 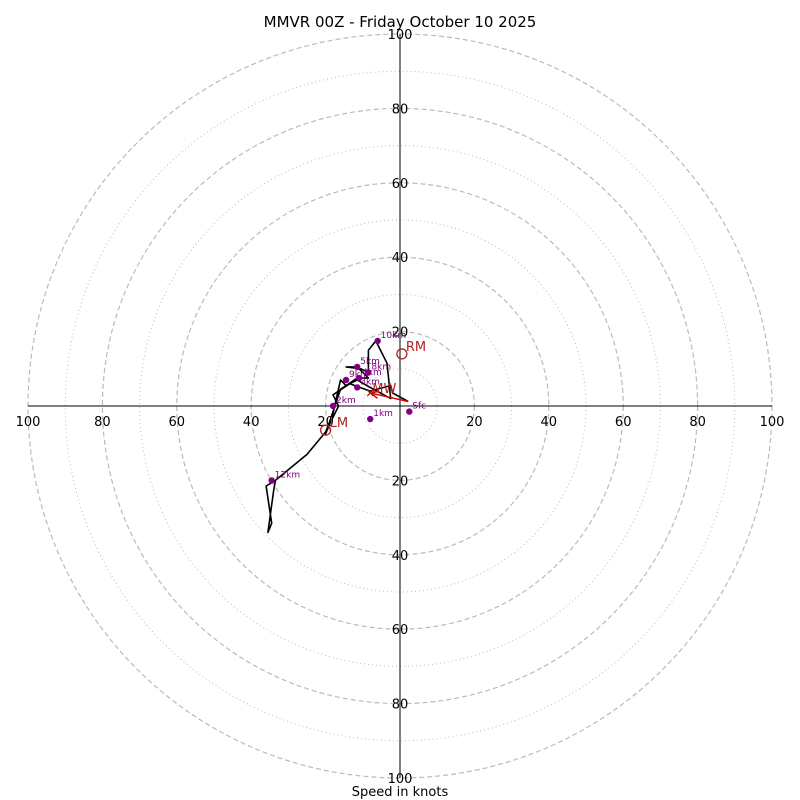 I want to click on x-axis-label: Speed in knots, so click(x=400, y=792).